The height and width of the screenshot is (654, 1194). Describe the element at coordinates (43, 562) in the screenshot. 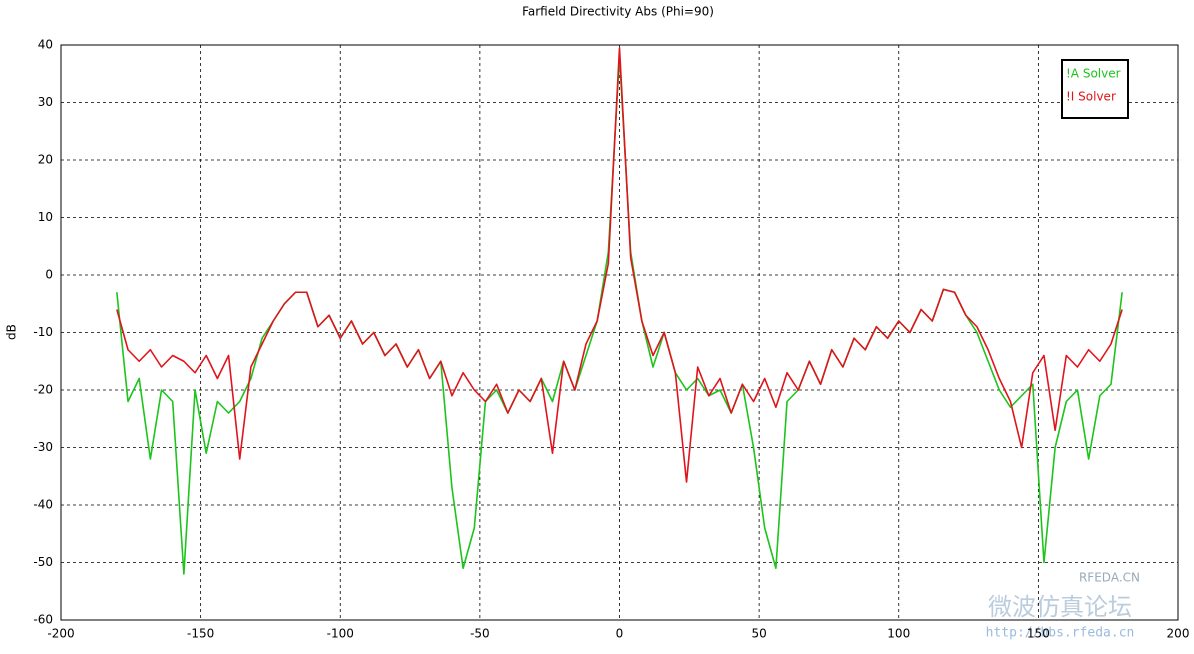

I see `y-tick-label: -50` at that location.